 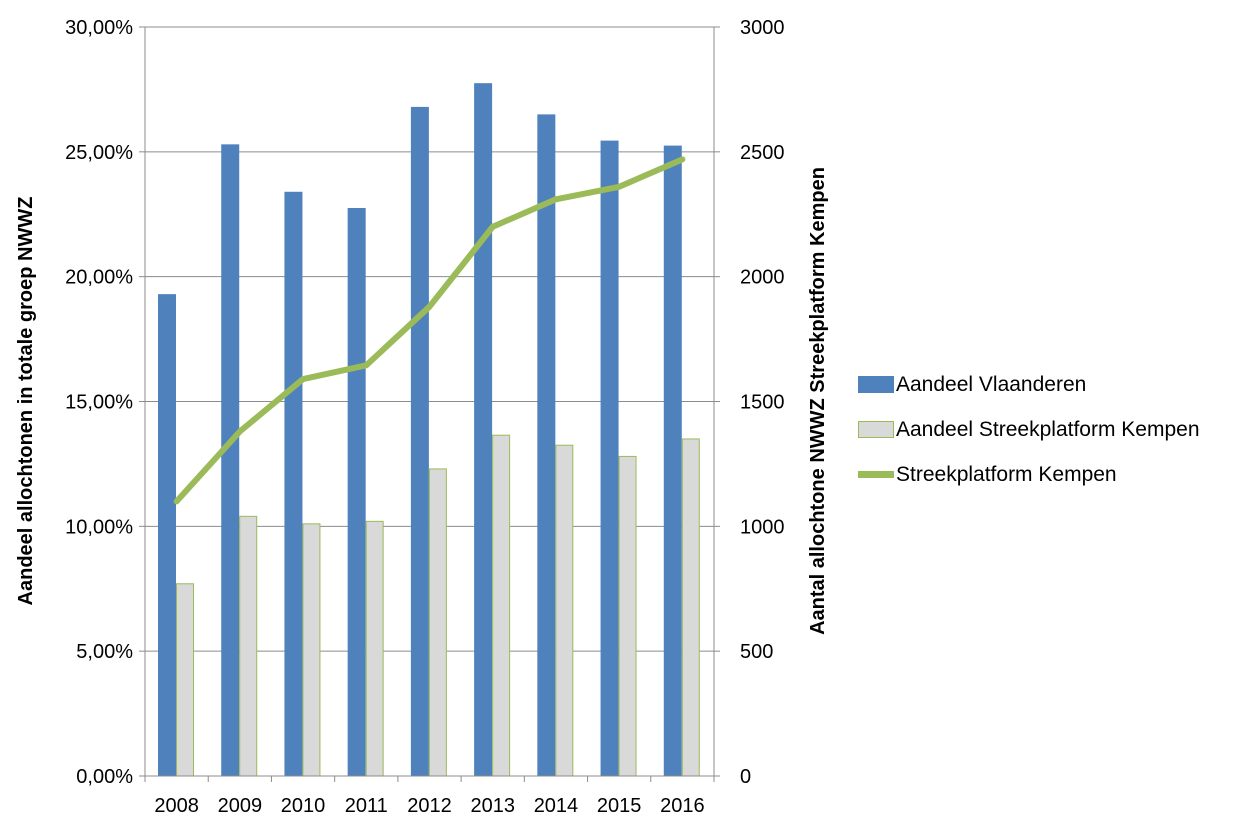 What do you see at coordinates (876, 384) in the screenshot?
I see `legend-swatch-vlaanderen` at bounding box center [876, 384].